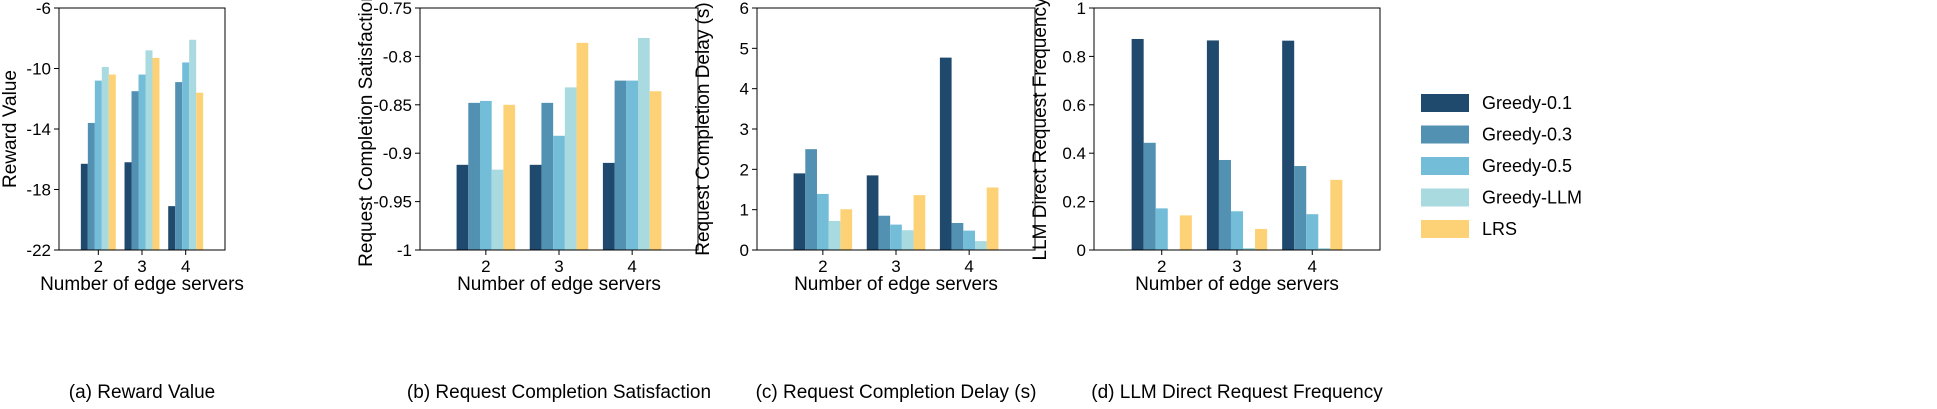  I want to click on y-tick-label: -0.95, so click(392, 202).